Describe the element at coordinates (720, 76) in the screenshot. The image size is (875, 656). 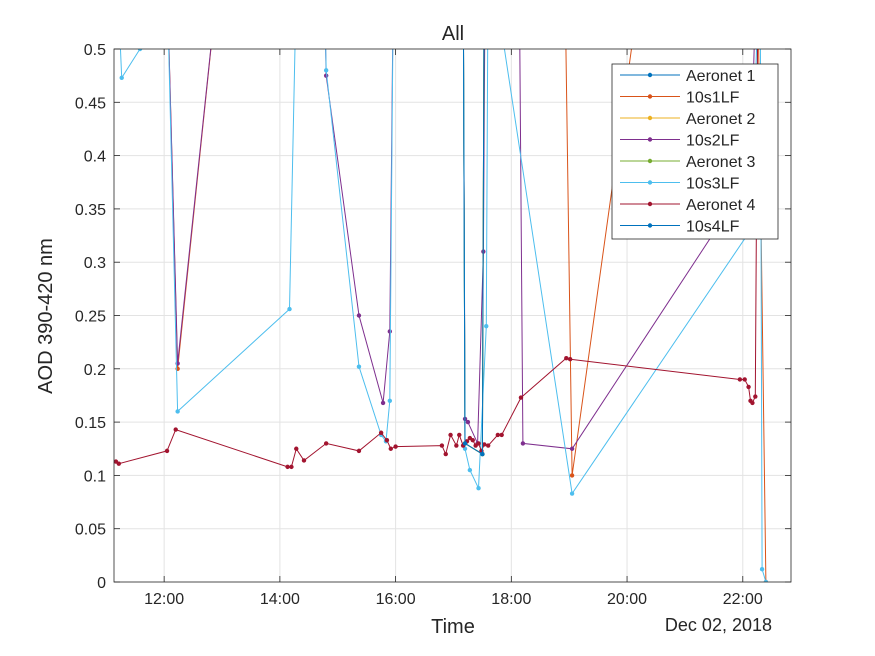
I see `legend-label: Aeronet 1` at that location.